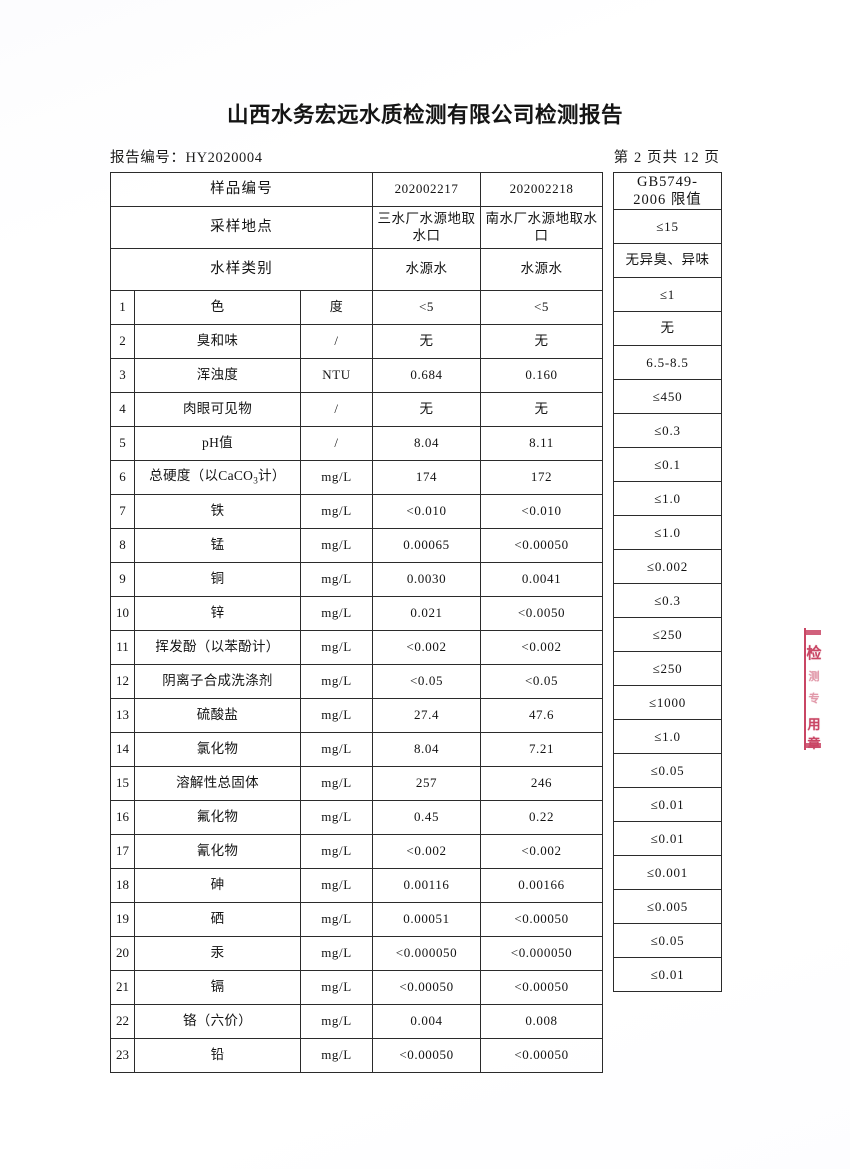 This screenshot has height=1169, width=850. What do you see at coordinates (667, 182) in the screenshot?
I see `standard-line-1: GB5749-` at bounding box center [667, 182].